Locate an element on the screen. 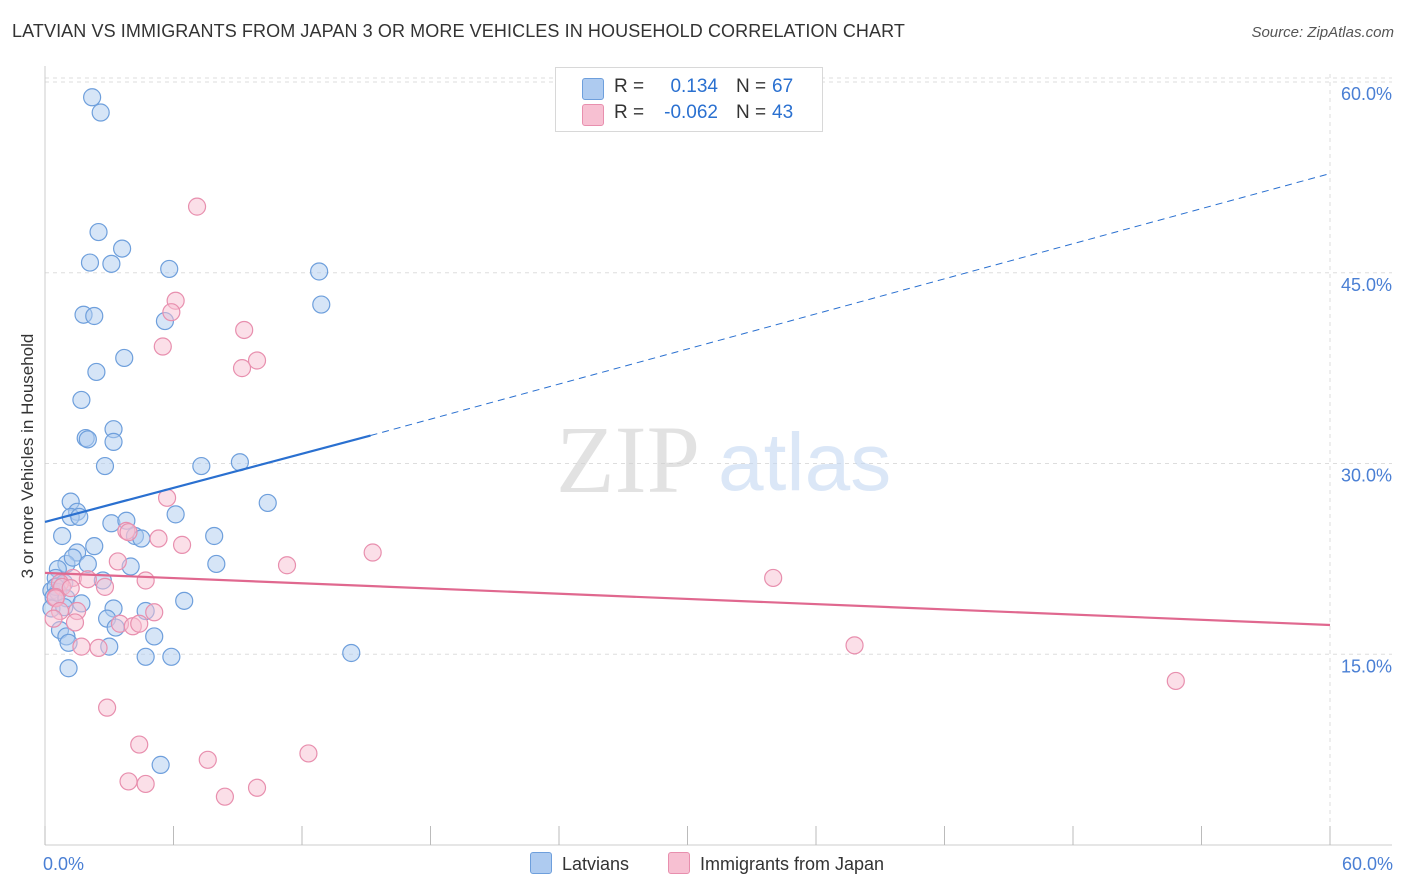  x-tick-label: 60.0% is located at coordinates (1367, 864).